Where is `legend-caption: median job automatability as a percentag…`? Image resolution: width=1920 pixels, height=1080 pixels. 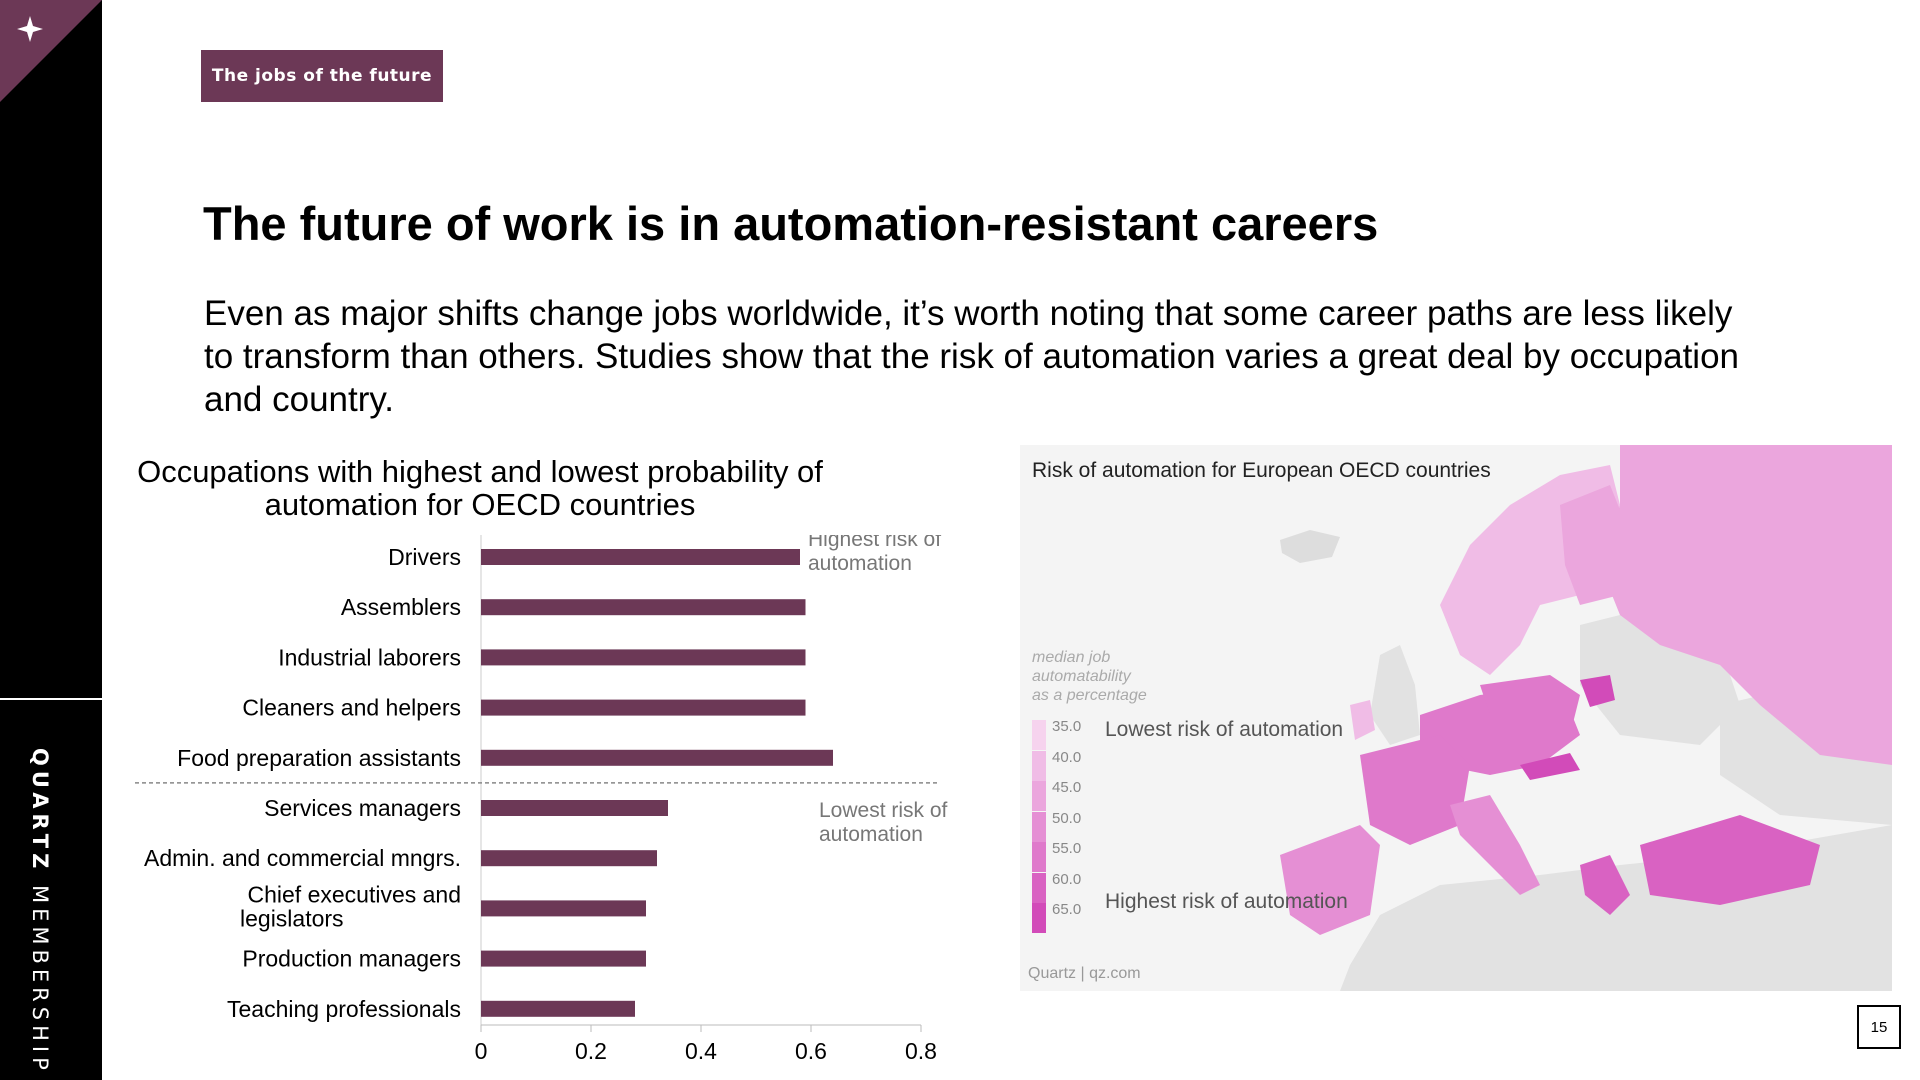 legend-caption: median job automatability as a percentag… is located at coordinates (1089, 676).